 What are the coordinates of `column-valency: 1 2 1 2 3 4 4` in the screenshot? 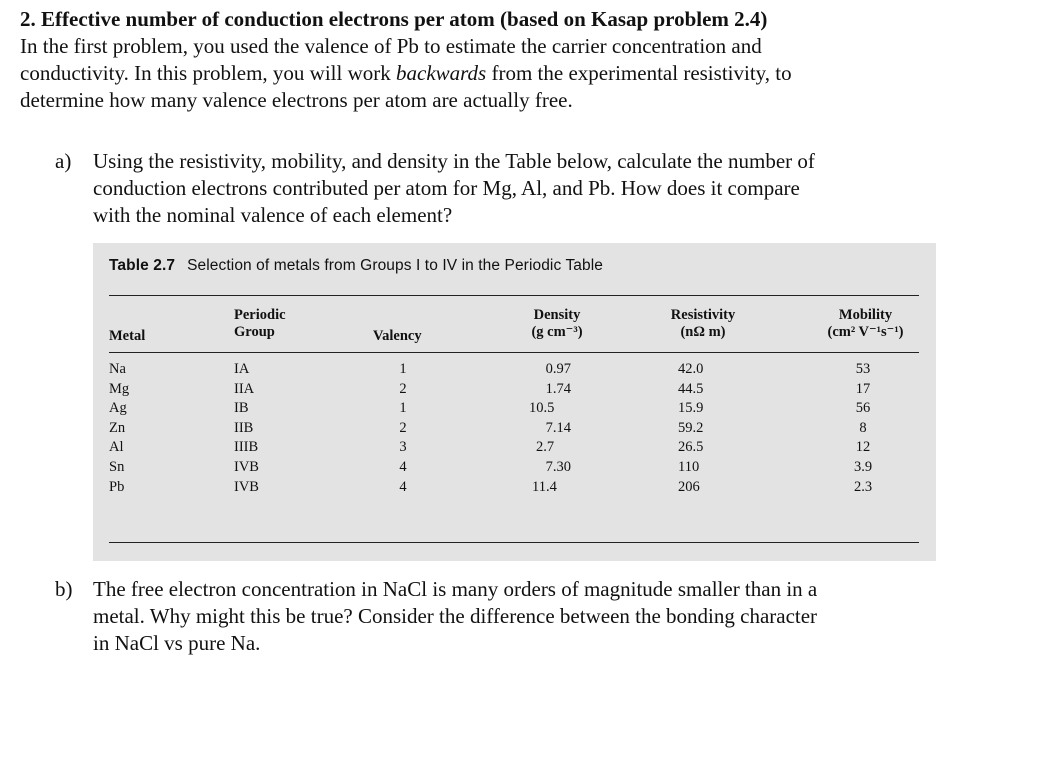 It's located at (403, 428).